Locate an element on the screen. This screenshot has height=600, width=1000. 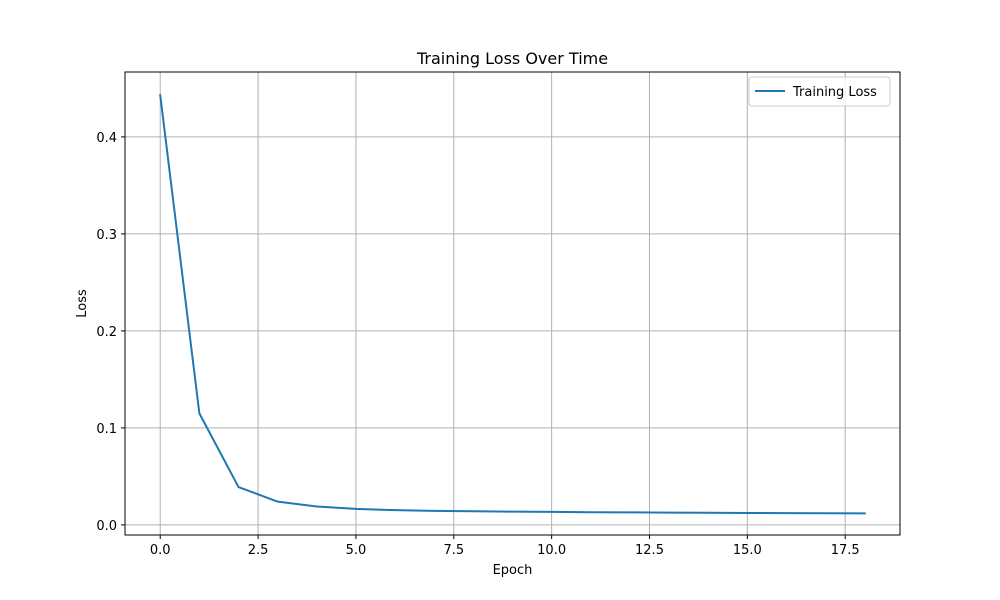
y-tick-label: 0.0 is located at coordinates (106, 526).